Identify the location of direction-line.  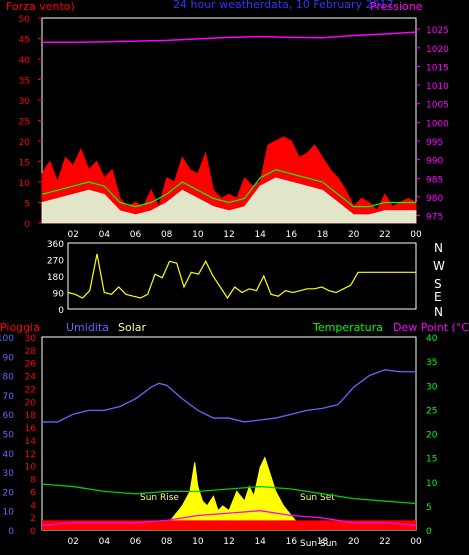
(241, 276).